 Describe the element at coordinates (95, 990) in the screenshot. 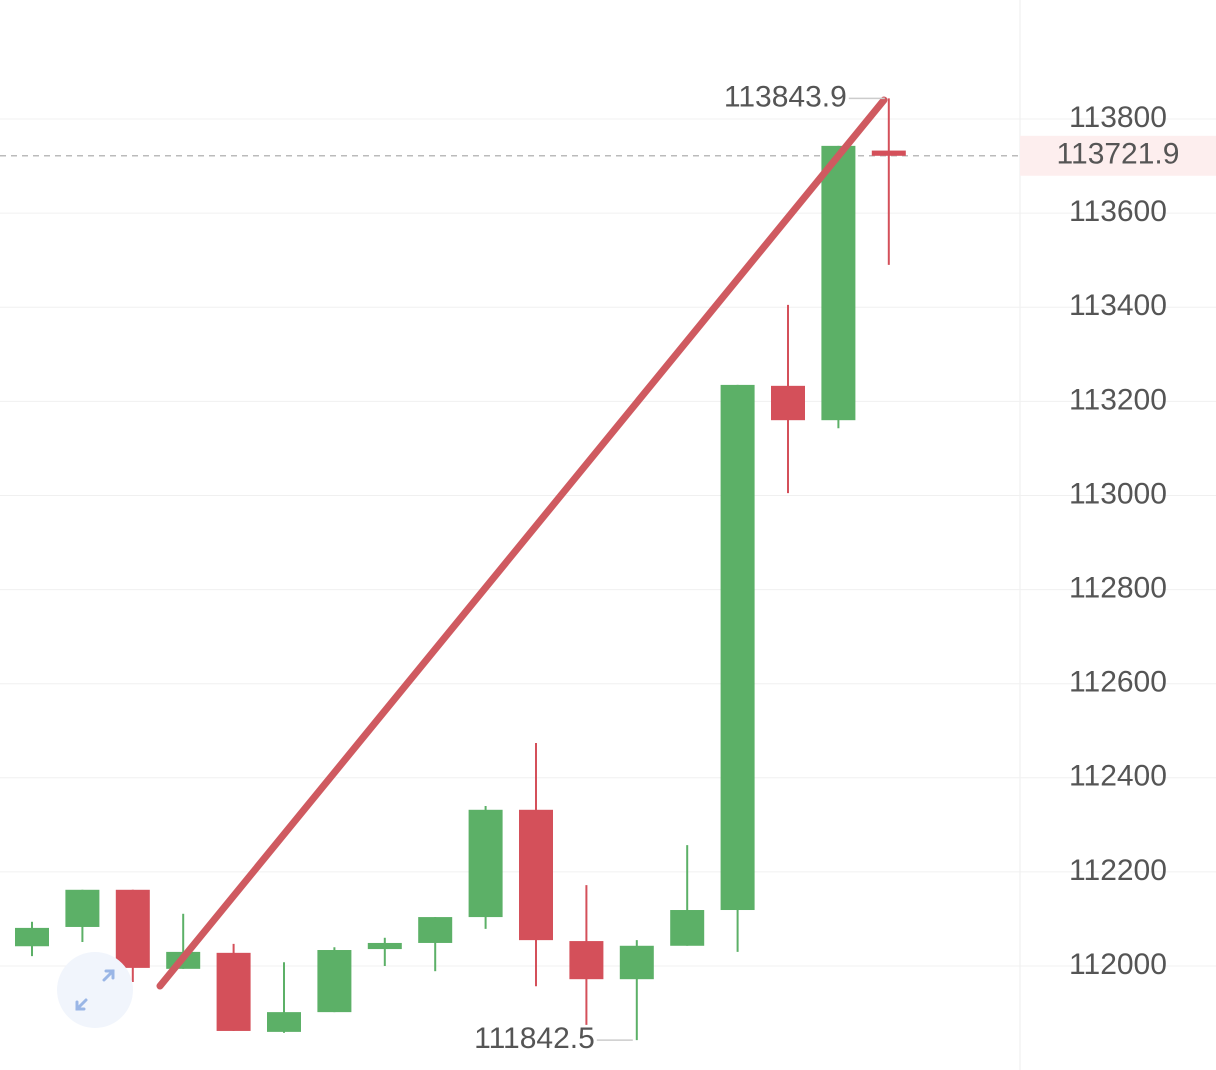

I see `expand-icon` at that location.